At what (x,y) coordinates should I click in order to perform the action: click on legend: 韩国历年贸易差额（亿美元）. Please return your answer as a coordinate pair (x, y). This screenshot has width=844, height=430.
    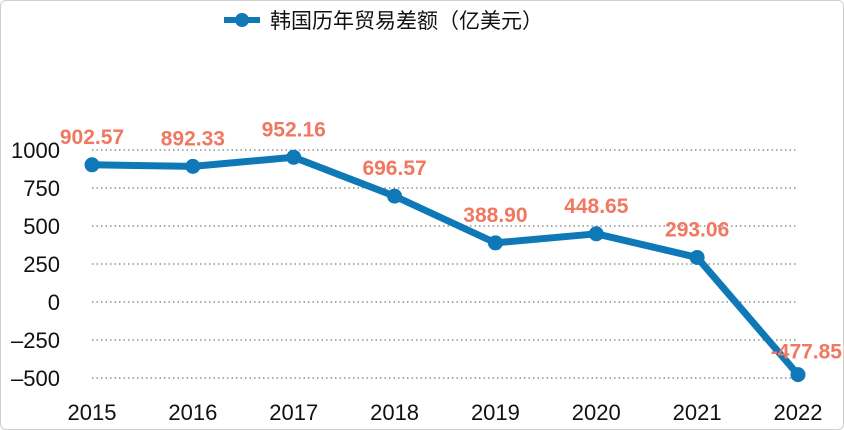
    Looking at the image, I should click on (383, 21).